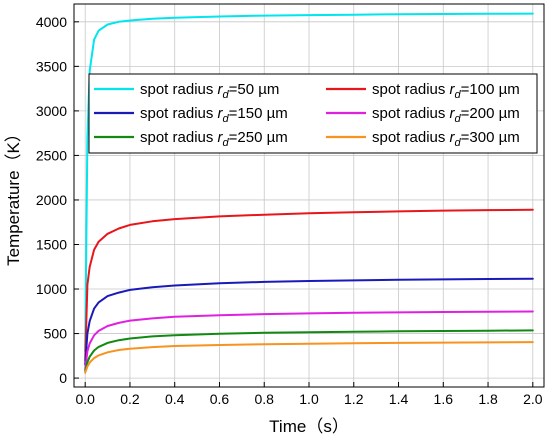  What do you see at coordinates (488, 399) in the screenshot?
I see `x-tick-label: 1.8` at bounding box center [488, 399].